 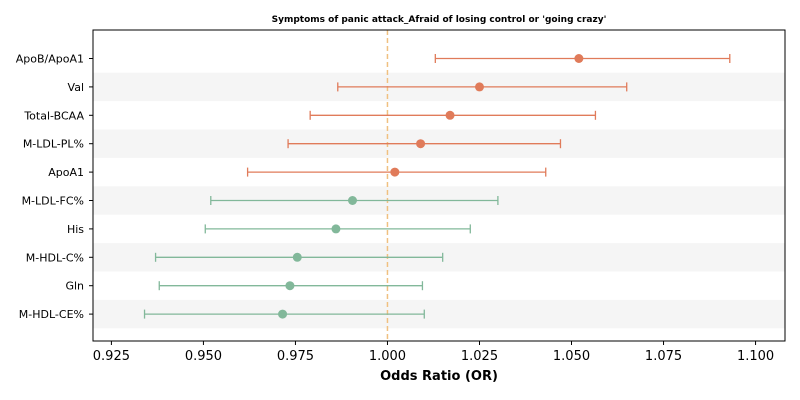 What do you see at coordinates (295, 356) in the screenshot?
I see `x-tick-label: 0.975` at bounding box center [295, 356].